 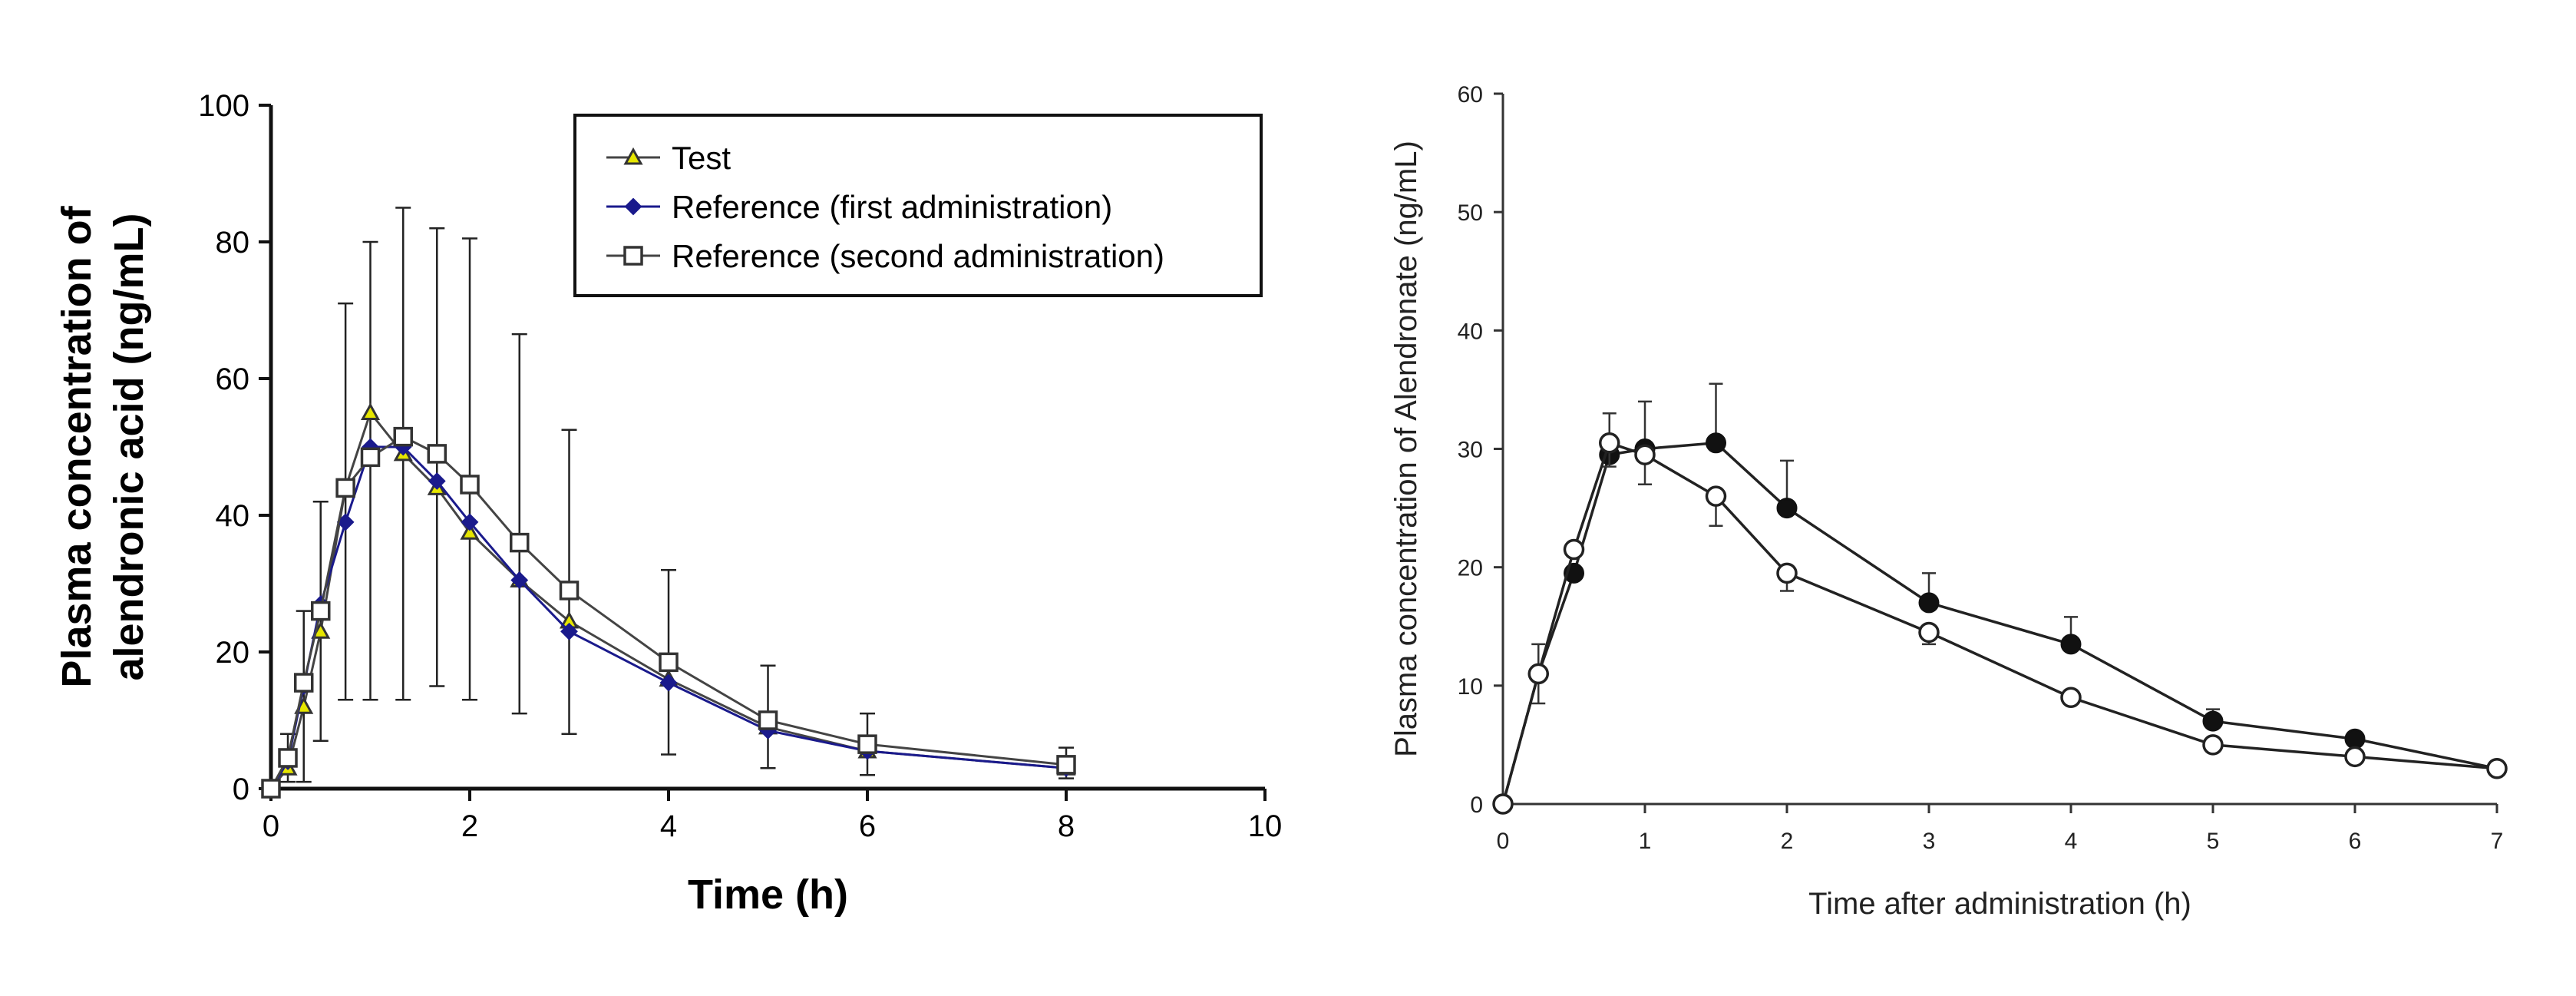 I want to click on x-axis-title: Time (h), so click(x=768, y=895).